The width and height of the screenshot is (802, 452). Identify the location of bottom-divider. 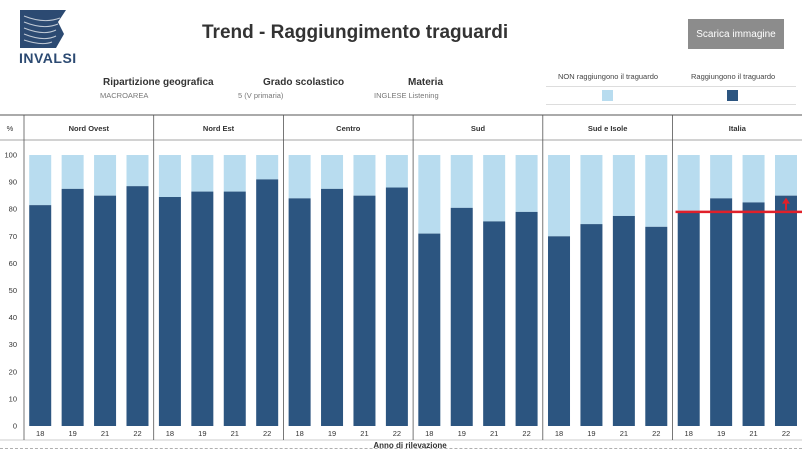
(401, 448).